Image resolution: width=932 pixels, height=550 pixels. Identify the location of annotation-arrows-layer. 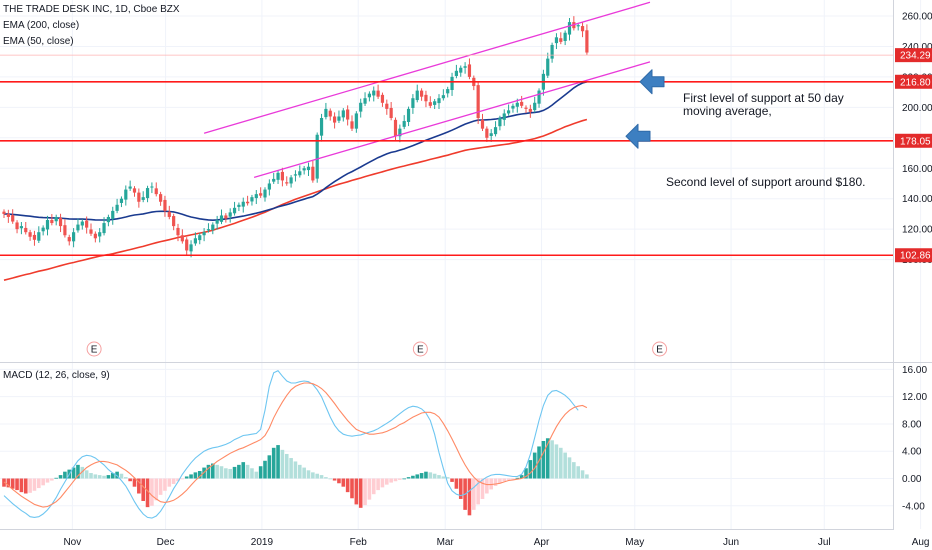
(645, 109).